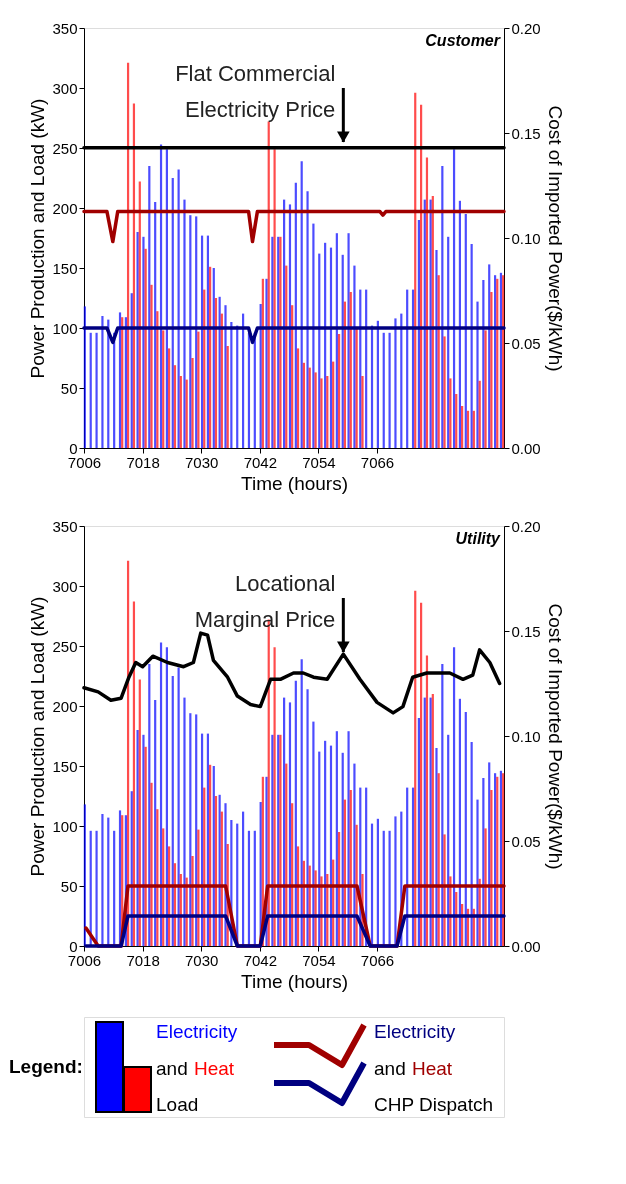  I want to click on legend-title: Legend:, so click(46, 1066).